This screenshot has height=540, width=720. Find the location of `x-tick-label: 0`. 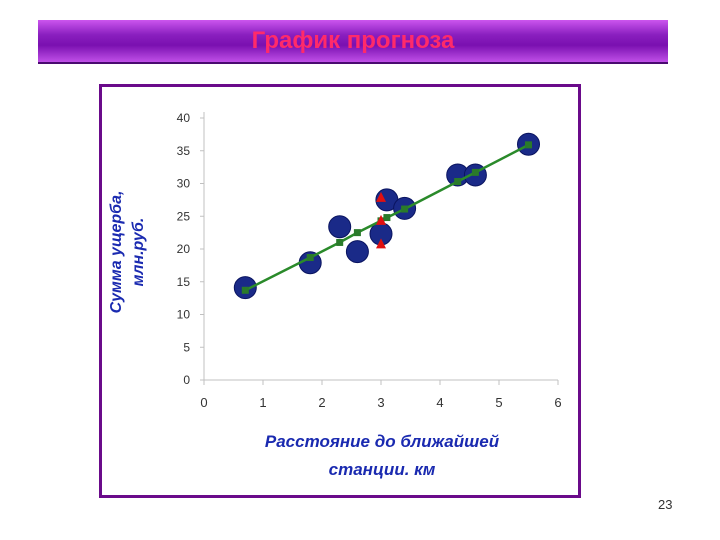

x-tick-label: 0 is located at coordinates (203, 402).